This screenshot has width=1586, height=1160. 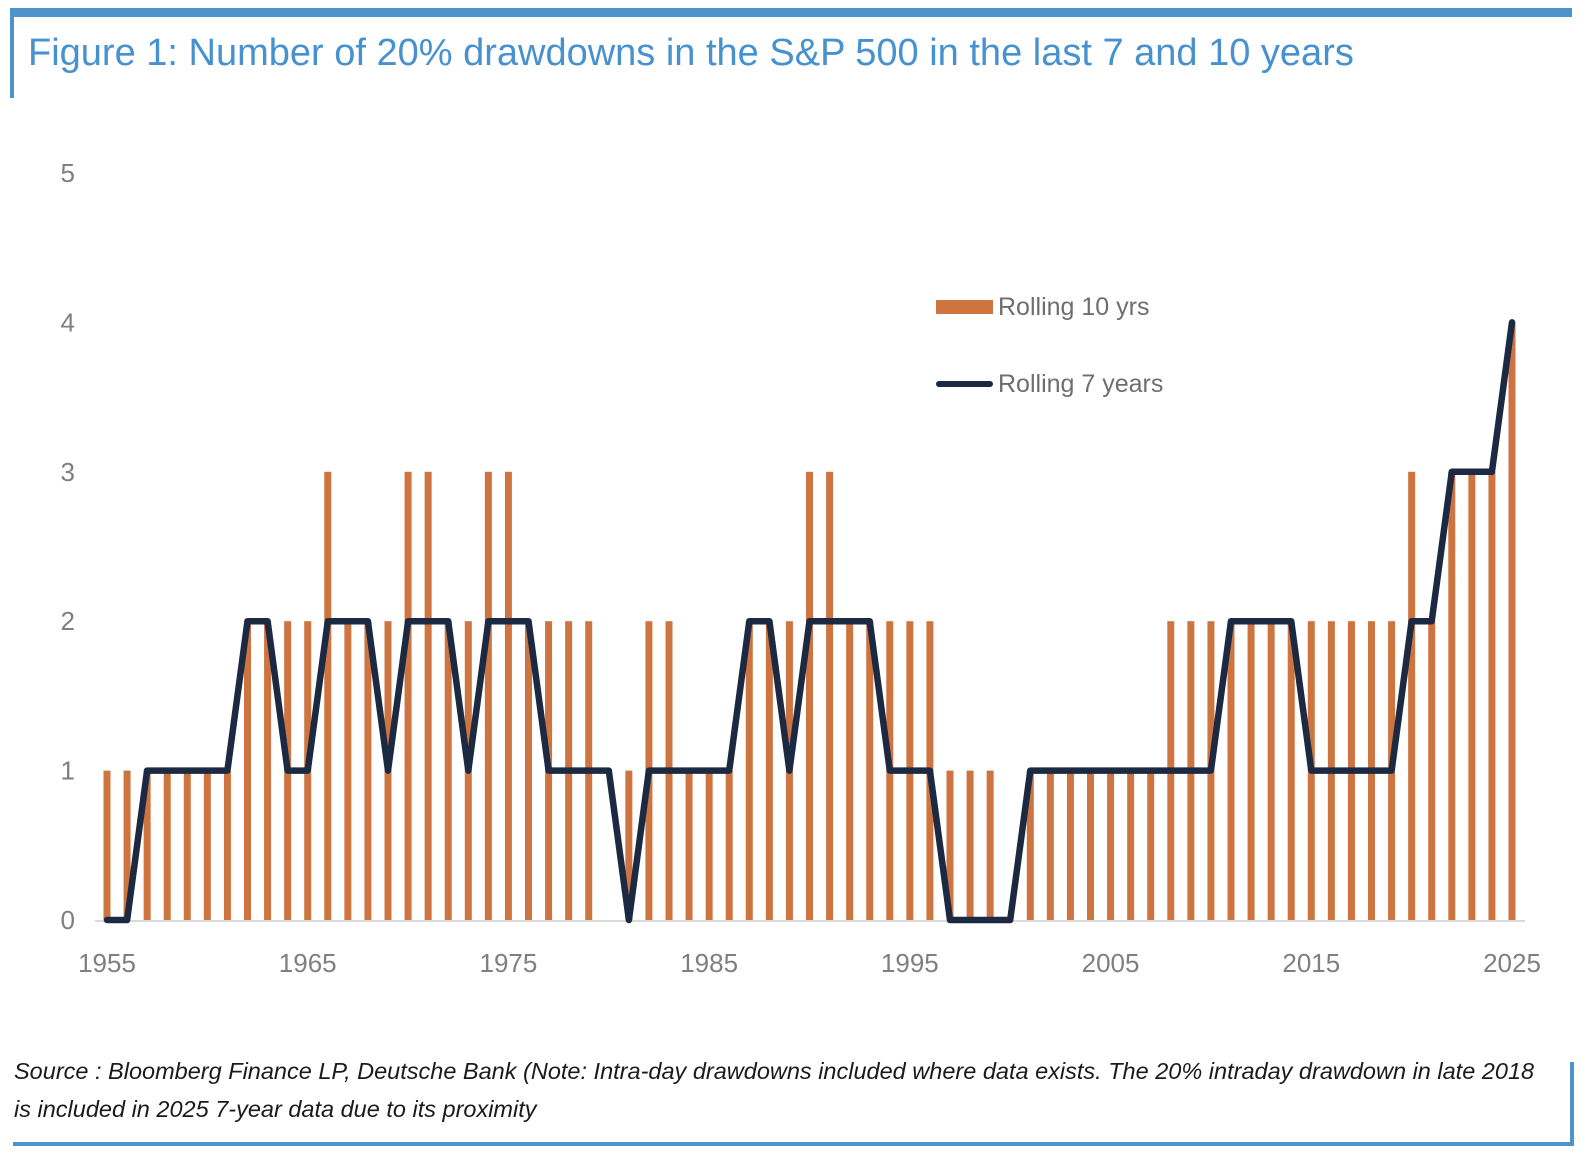 I want to click on bar-2012, so click(x=1251, y=770).